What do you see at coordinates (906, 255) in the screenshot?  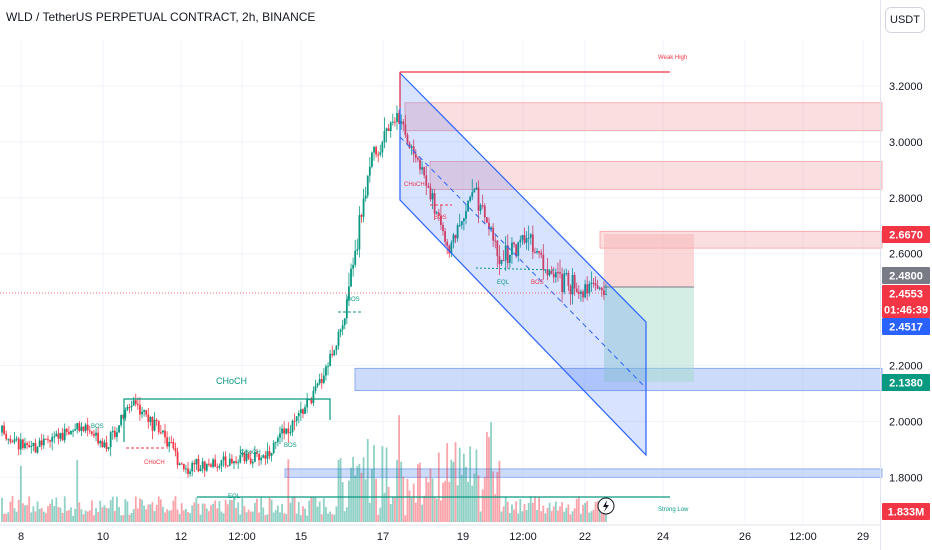 I see `y-tick-label: 2.6000` at bounding box center [906, 255].